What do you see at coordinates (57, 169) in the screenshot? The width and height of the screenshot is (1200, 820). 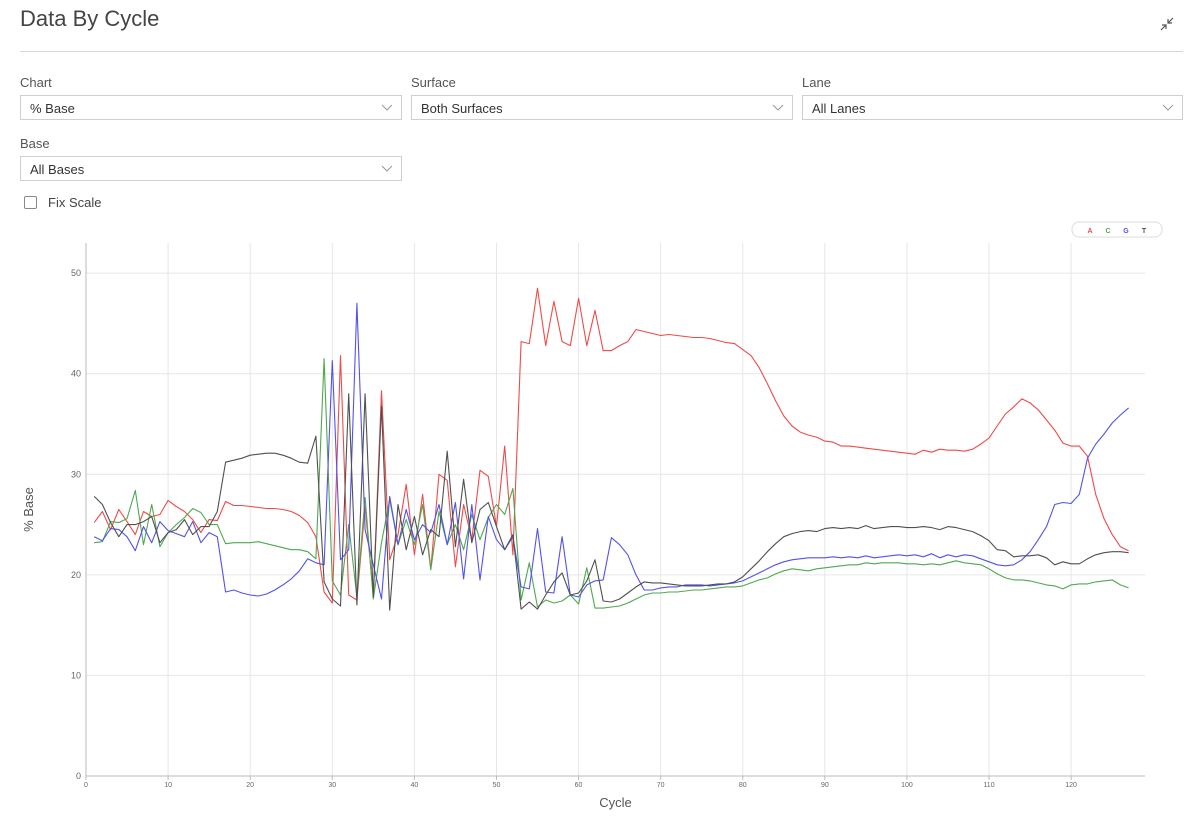 I see `select-value: All Bases` at bounding box center [57, 169].